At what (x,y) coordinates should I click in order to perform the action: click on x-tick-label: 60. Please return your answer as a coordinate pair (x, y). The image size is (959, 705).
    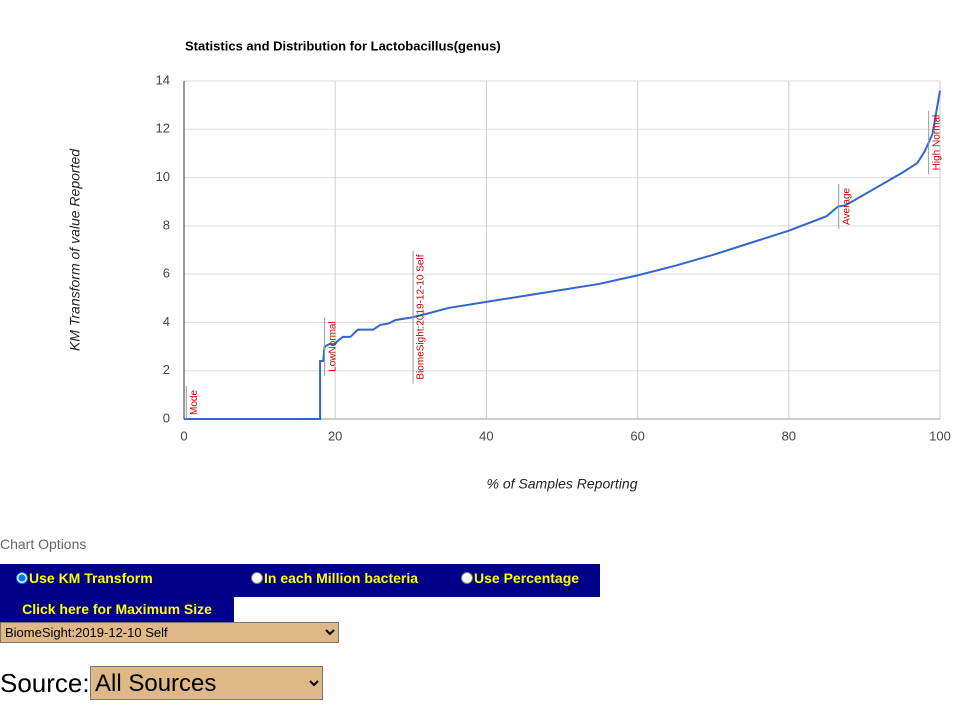
    Looking at the image, I should click on (637, 435).